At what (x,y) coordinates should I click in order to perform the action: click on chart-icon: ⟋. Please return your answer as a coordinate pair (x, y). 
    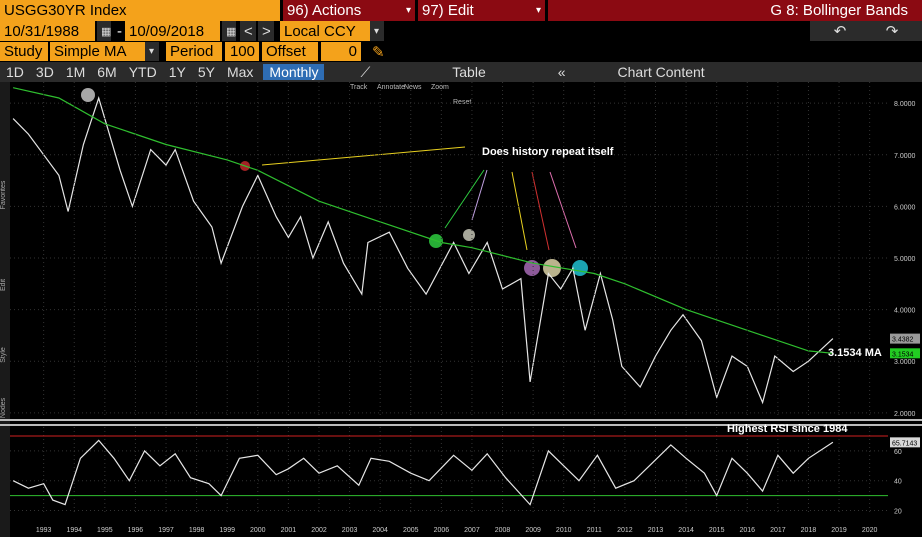
    Looking at the image, I should click on (365, 71).